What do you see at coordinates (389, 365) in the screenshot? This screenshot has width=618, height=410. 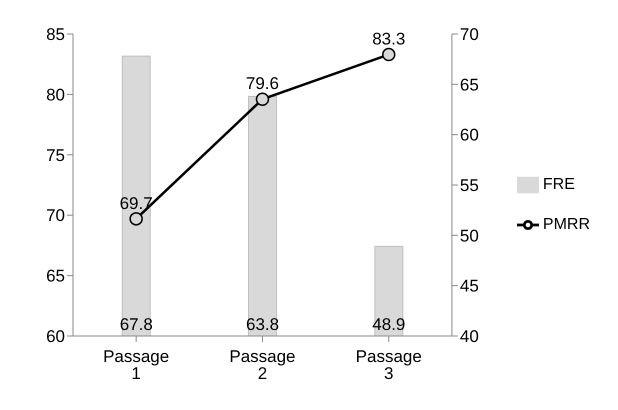 I see `x-tick-label: Passage 3` at bounding box center [389, 365].